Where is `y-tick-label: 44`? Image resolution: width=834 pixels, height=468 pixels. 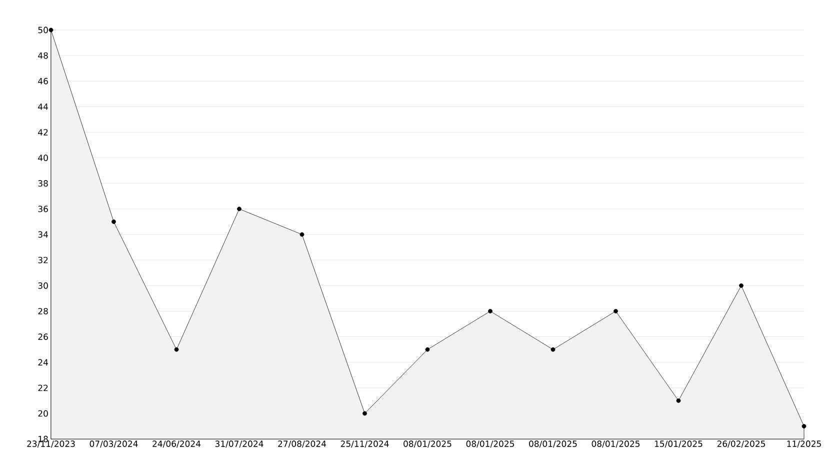 y-tick-label: 44 is located at coordinates (43, 107).